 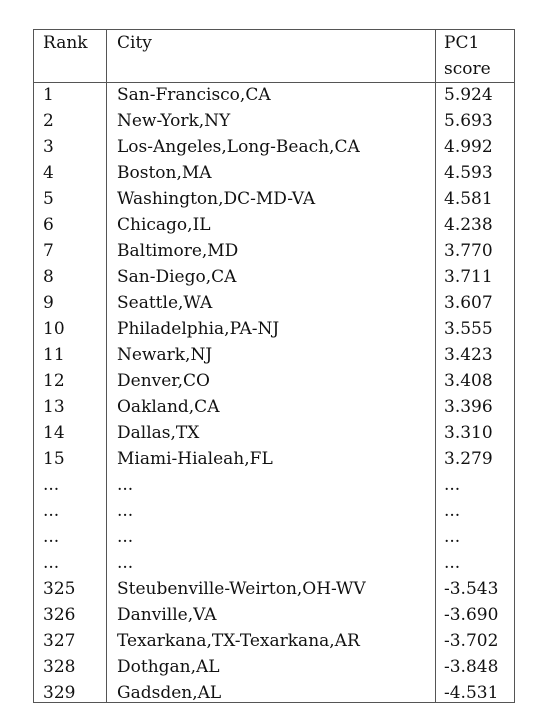 What do you see at coordinates (468, 95) in the screenshot?
I see `score-cell: 5.924` at bounding box center [468, 95].